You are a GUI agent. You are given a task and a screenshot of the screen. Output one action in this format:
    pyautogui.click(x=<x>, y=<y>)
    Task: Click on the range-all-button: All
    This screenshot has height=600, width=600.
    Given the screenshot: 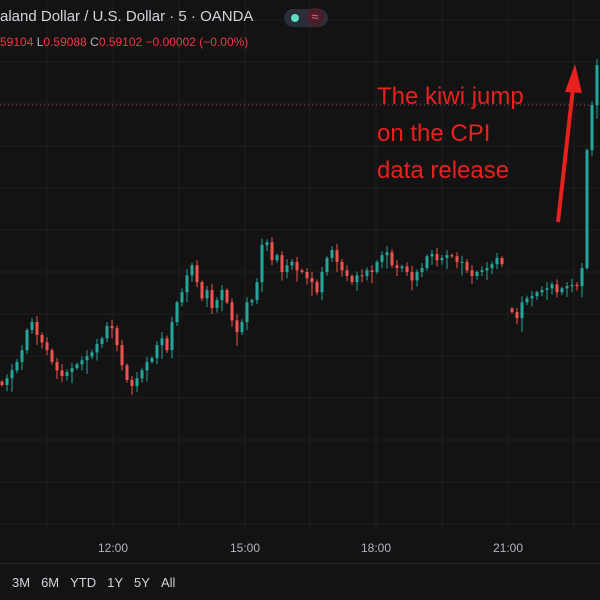 What is the action you would take?
    pyautogui.click(x=168, y=582)
    